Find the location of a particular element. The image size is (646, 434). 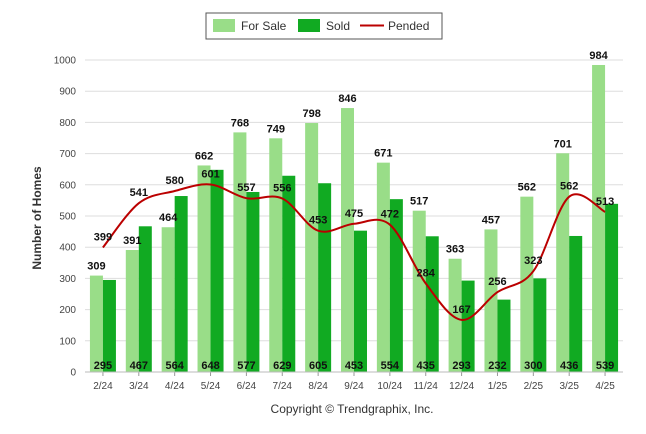

x-tick-label: 2/25 is located at coordinates (534, 386).